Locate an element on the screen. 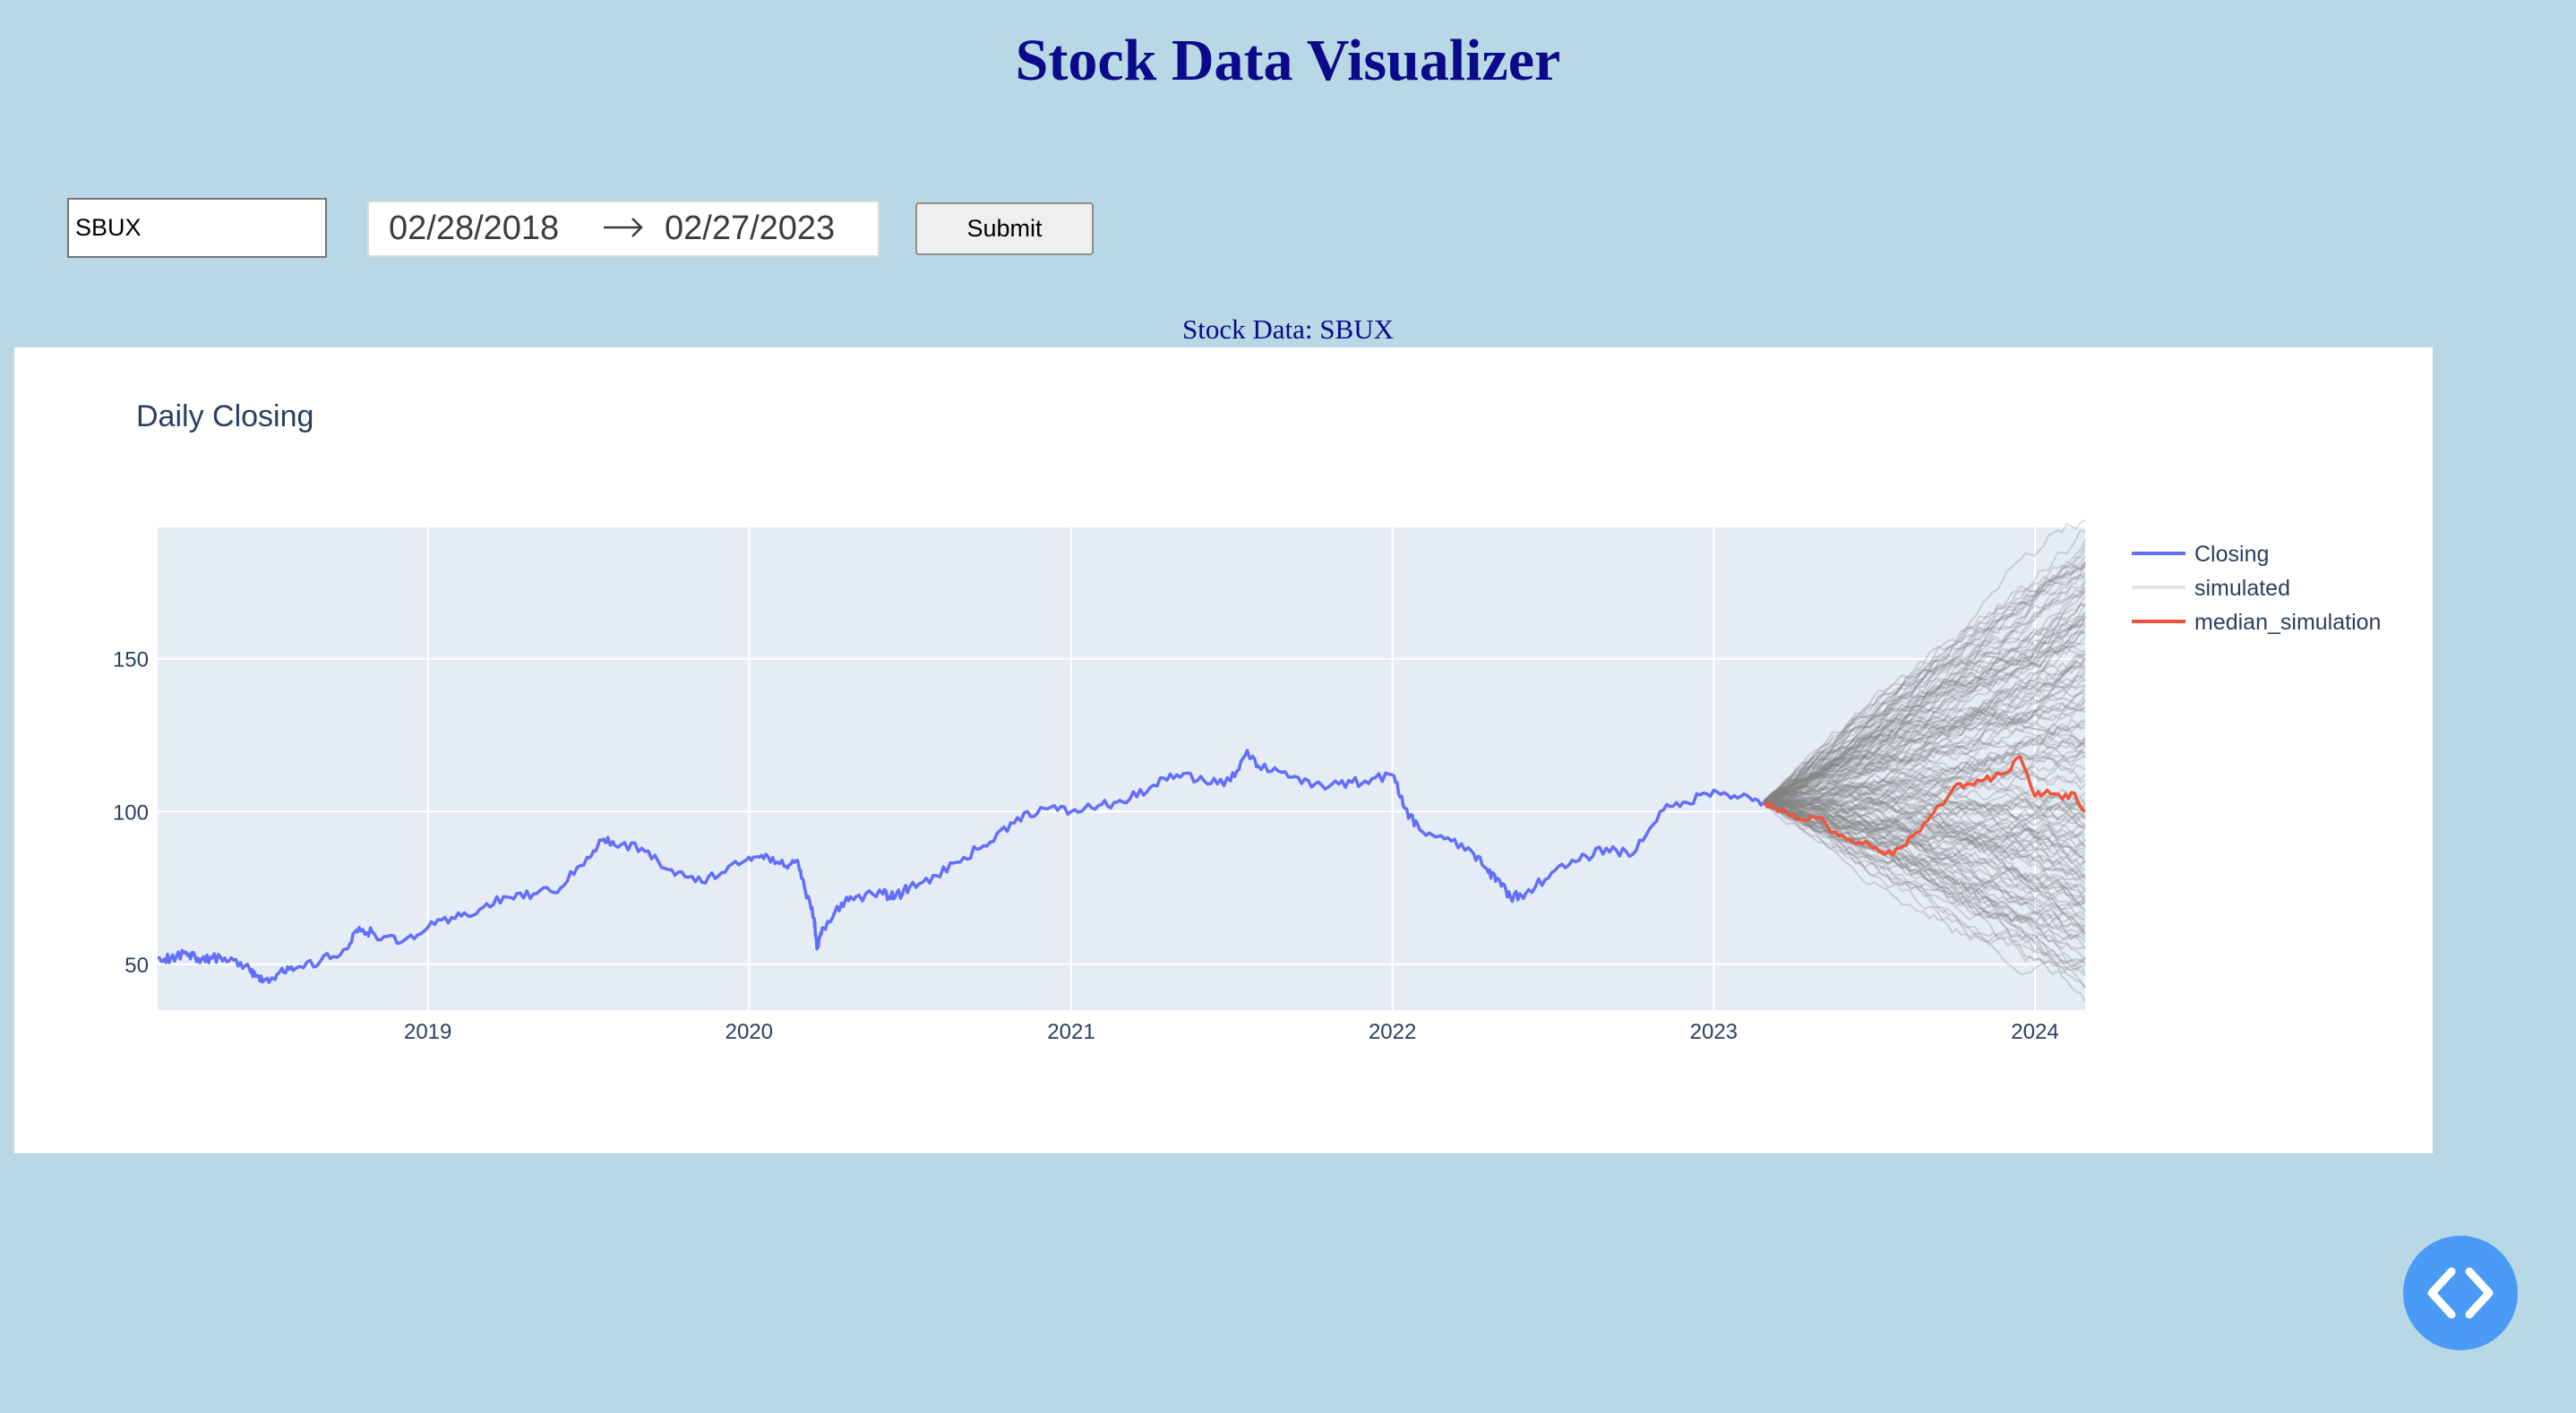 The width and height of the screenshot is (2576, 1413). closing-line is located at coordinates (961, 867).